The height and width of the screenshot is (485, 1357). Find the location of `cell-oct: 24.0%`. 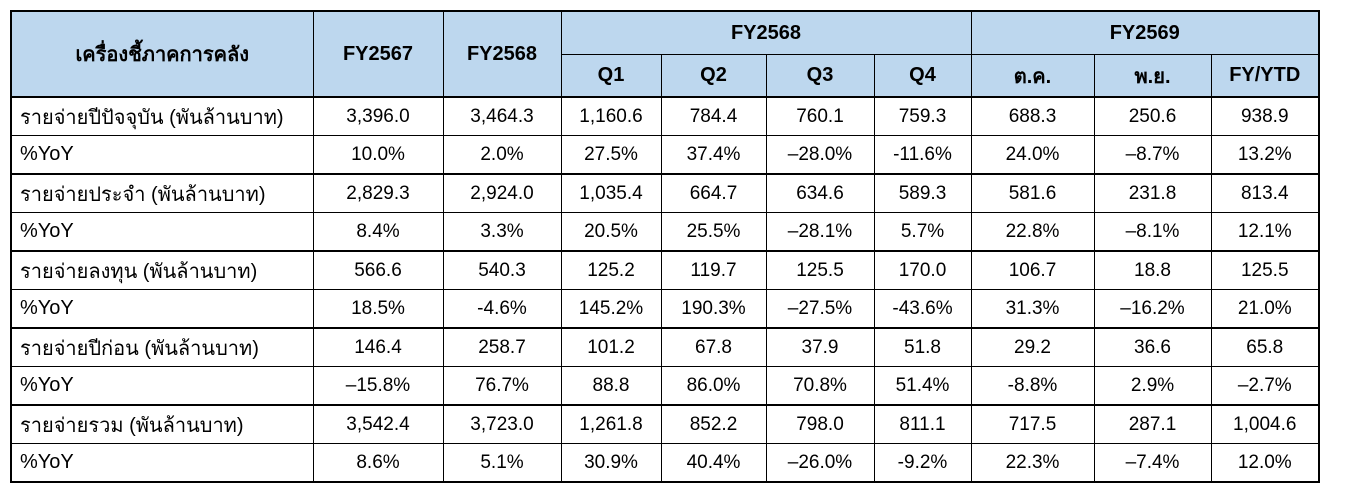

cell-oct: 24.0% is located at coordinates (1032, 155).